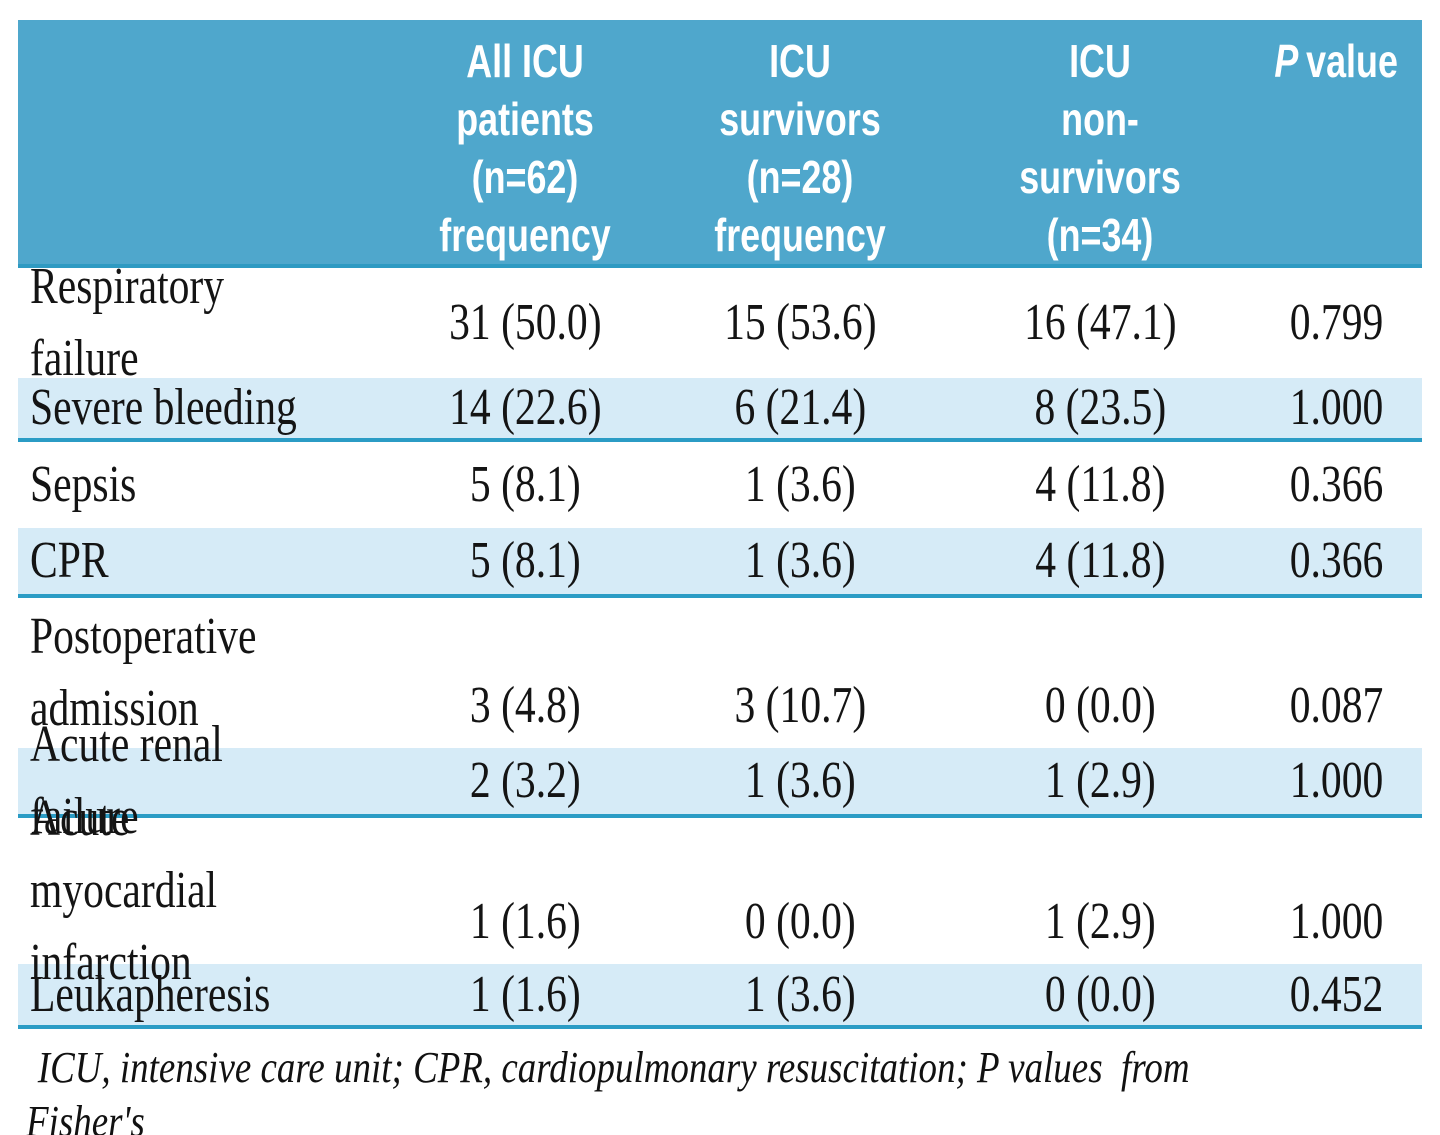 The width and height of the screenshot is (1440, 1135). What do you see at coordinates (720, 485) in the screenshot?
I see `table-row-sepsis: Sepsis 5 (8.1) 1 (3.6) 4 (11.8) 0.366` at bounding box center [720, 485].